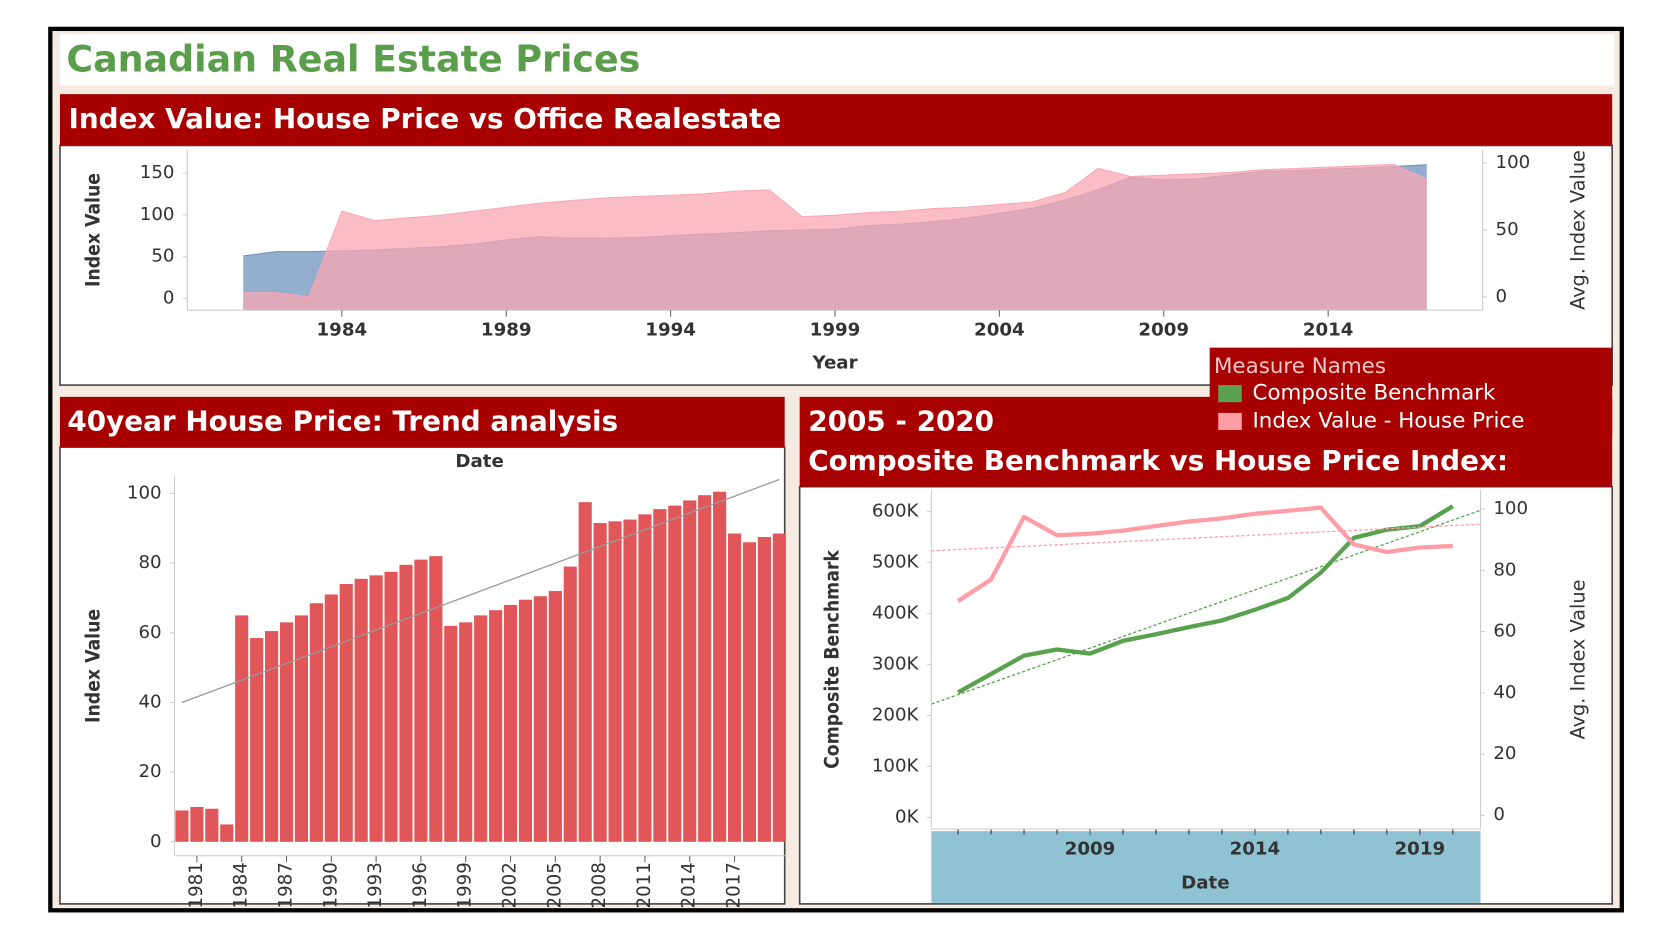  What do you see at coordinates (375, 885) in the screenshot?
I see `x-tick-label: 1993` at bounding box center [375, 885].